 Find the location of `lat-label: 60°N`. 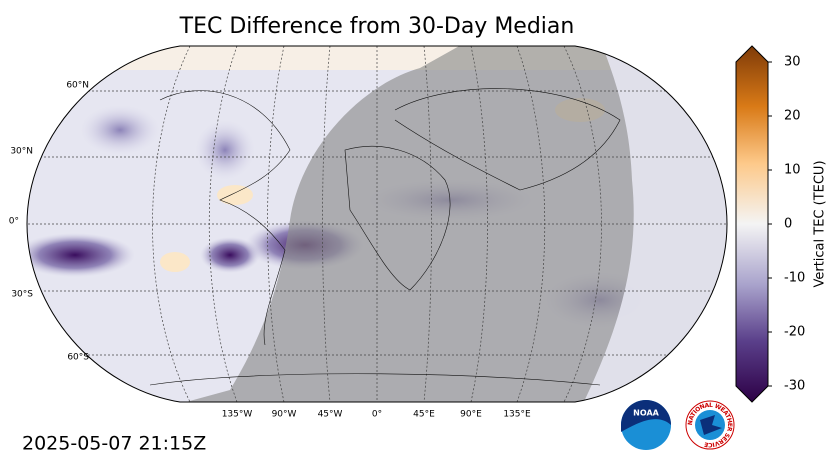

lat-label: 60°N is located at coordinates (77, 86).